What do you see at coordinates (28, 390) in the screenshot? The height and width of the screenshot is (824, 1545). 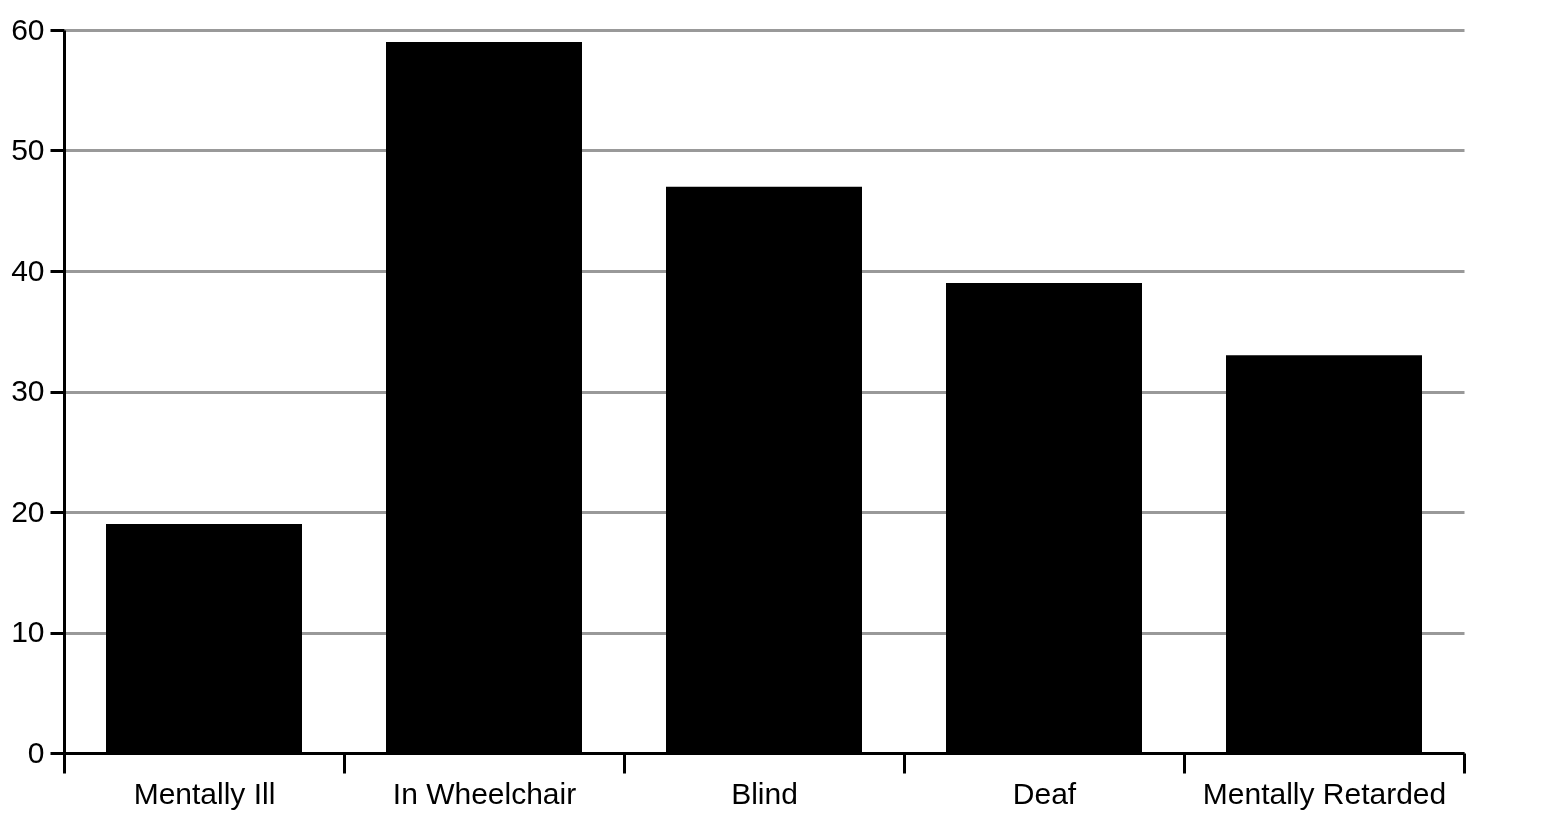 I see `y-tick-label: 30` at bounding box center [28, 390].